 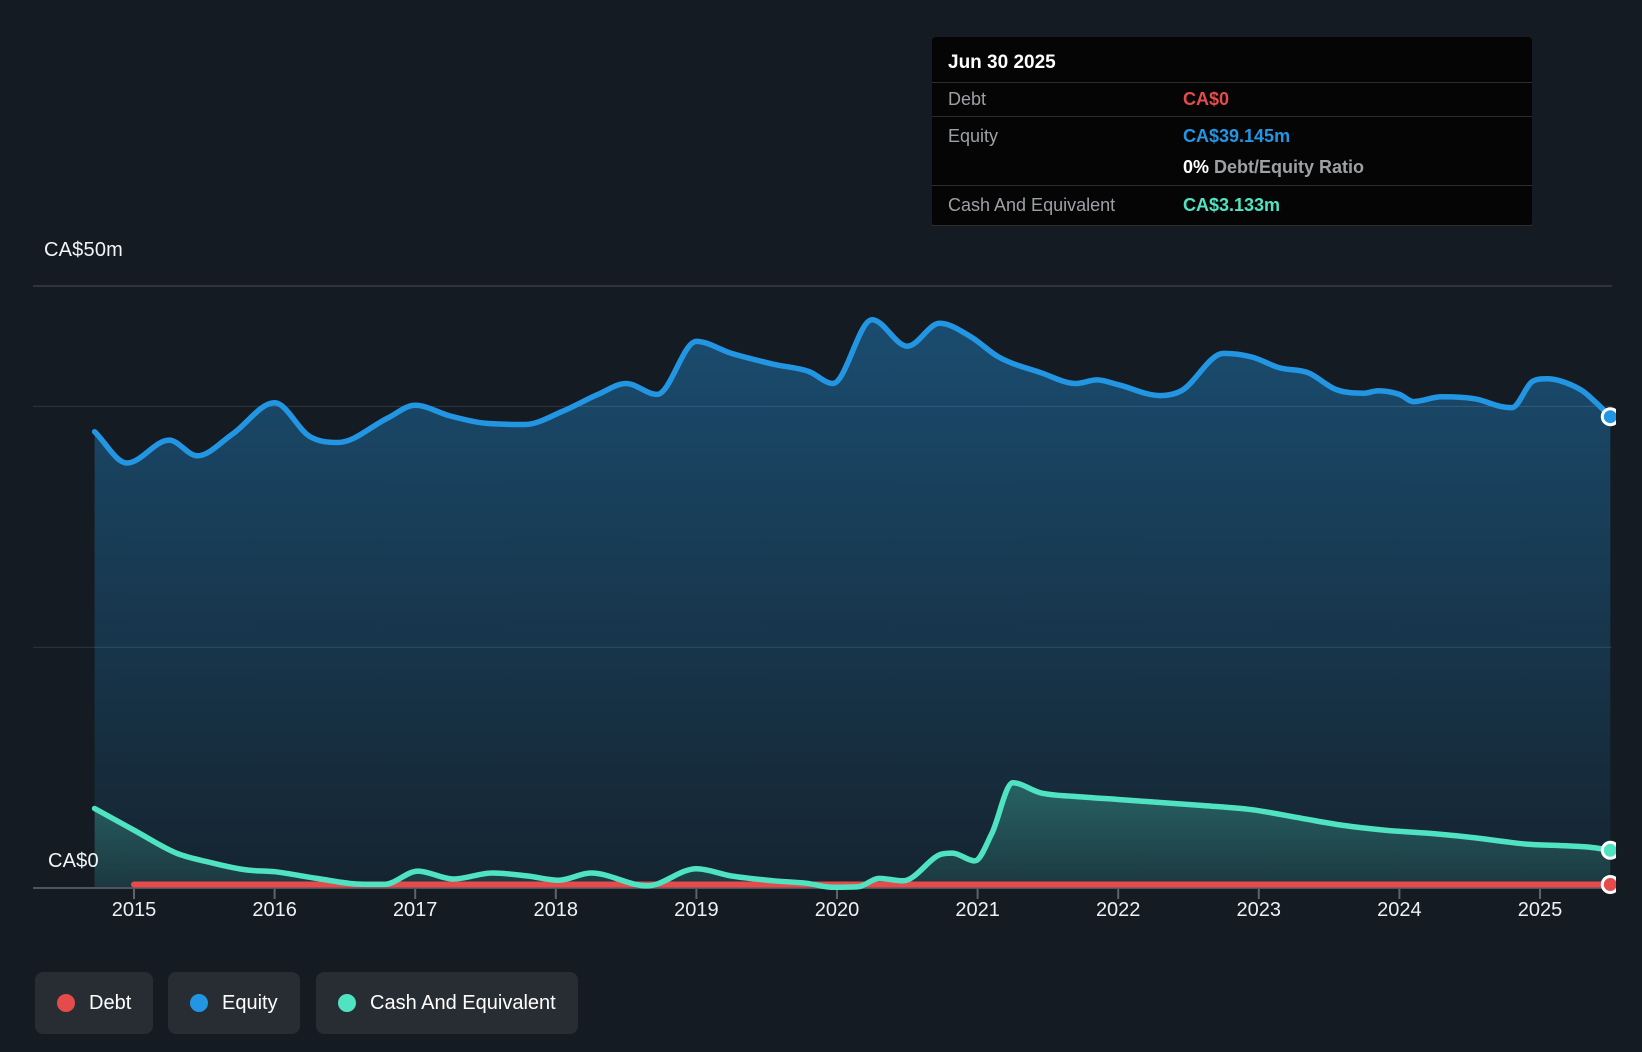 I want to click on x-axis-label-2015: 2015, so click(x=134, y=910).